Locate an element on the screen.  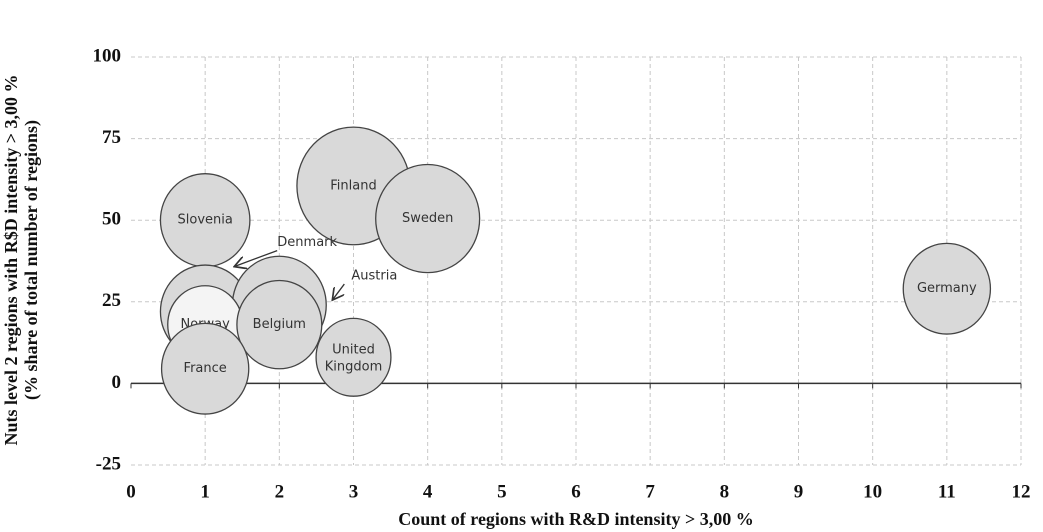
x-tick-label: 1 is located at coordinates (205, 491).